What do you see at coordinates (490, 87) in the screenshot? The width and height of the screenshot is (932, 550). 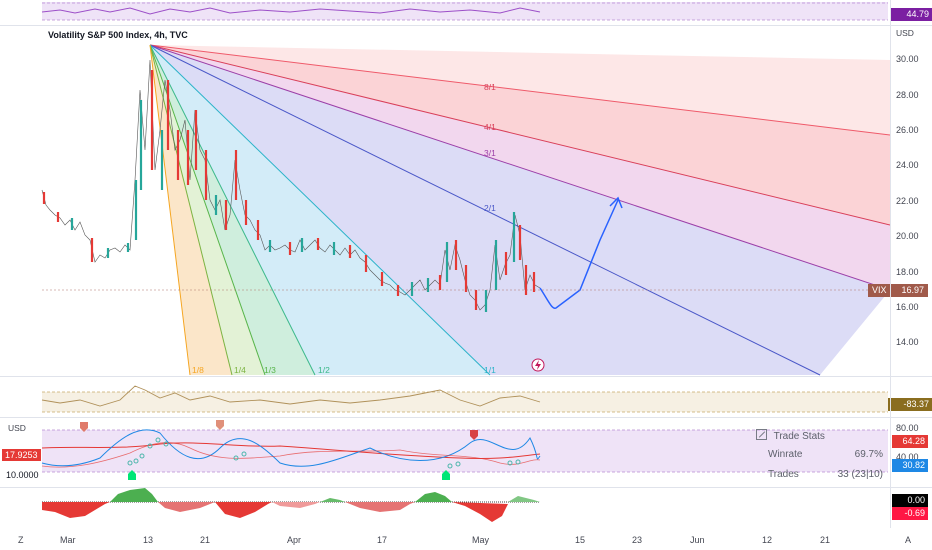 I see `fan-label-8-1: 8/1` at bounding box center [490, 87].